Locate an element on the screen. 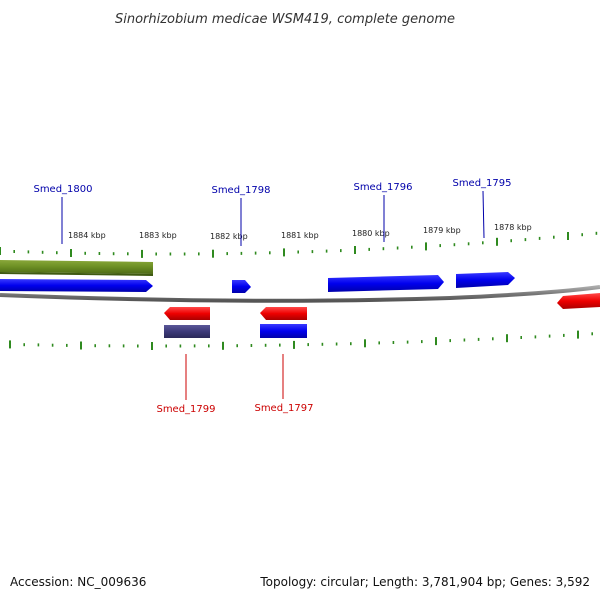  kbp-label: 1879 kbp is located at coordinates (442, 230).